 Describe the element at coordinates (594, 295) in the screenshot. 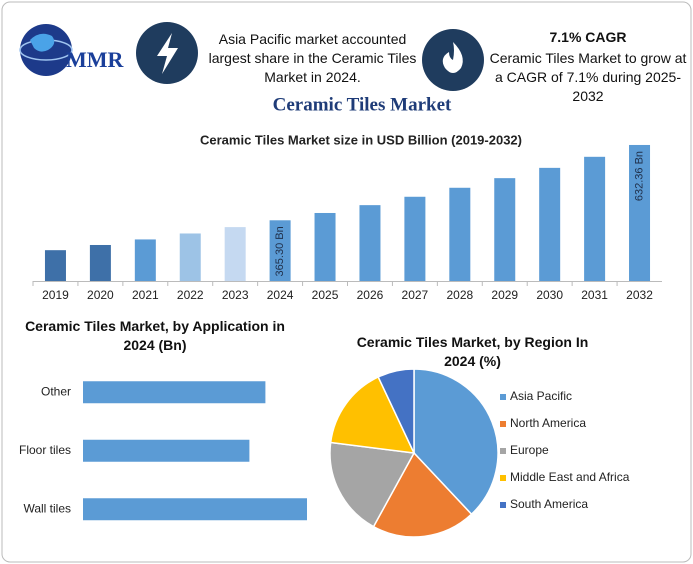

I see `x-tick-label: 2031` at that location.